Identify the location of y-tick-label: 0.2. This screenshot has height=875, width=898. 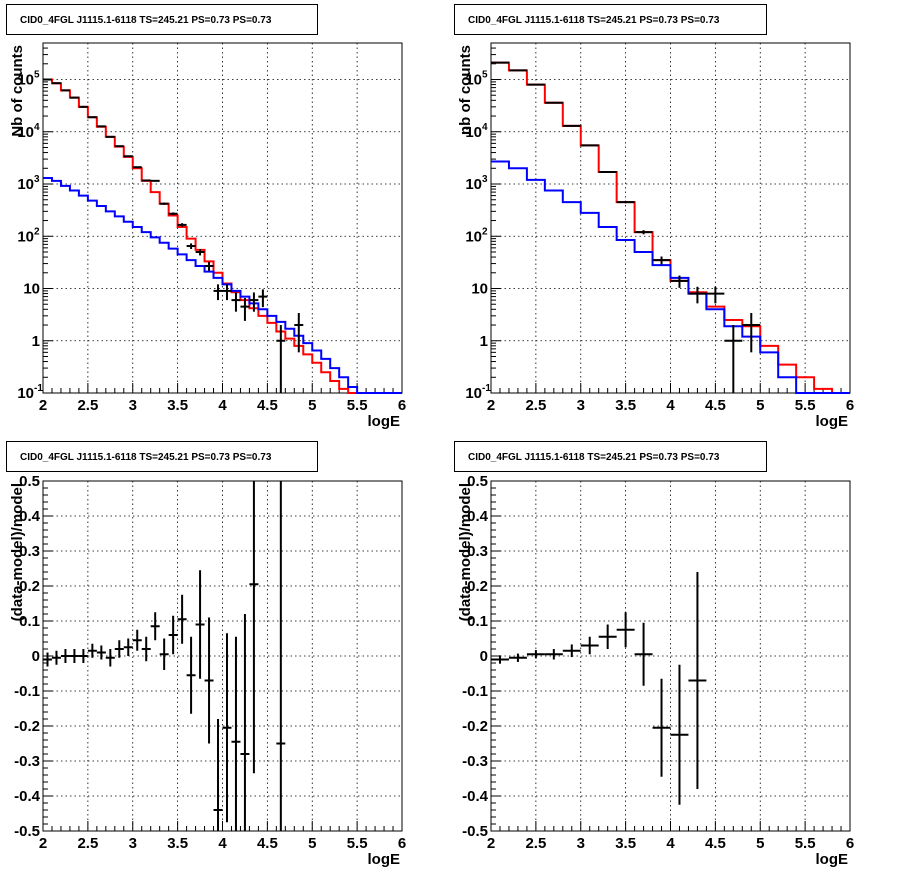
(477, 586).